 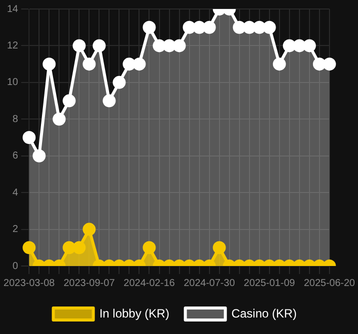 What do you see at coordinates (134, 313) in the screenshot?
I see `legend-label: In lobby (KR)` at bounding box center [134, 313].